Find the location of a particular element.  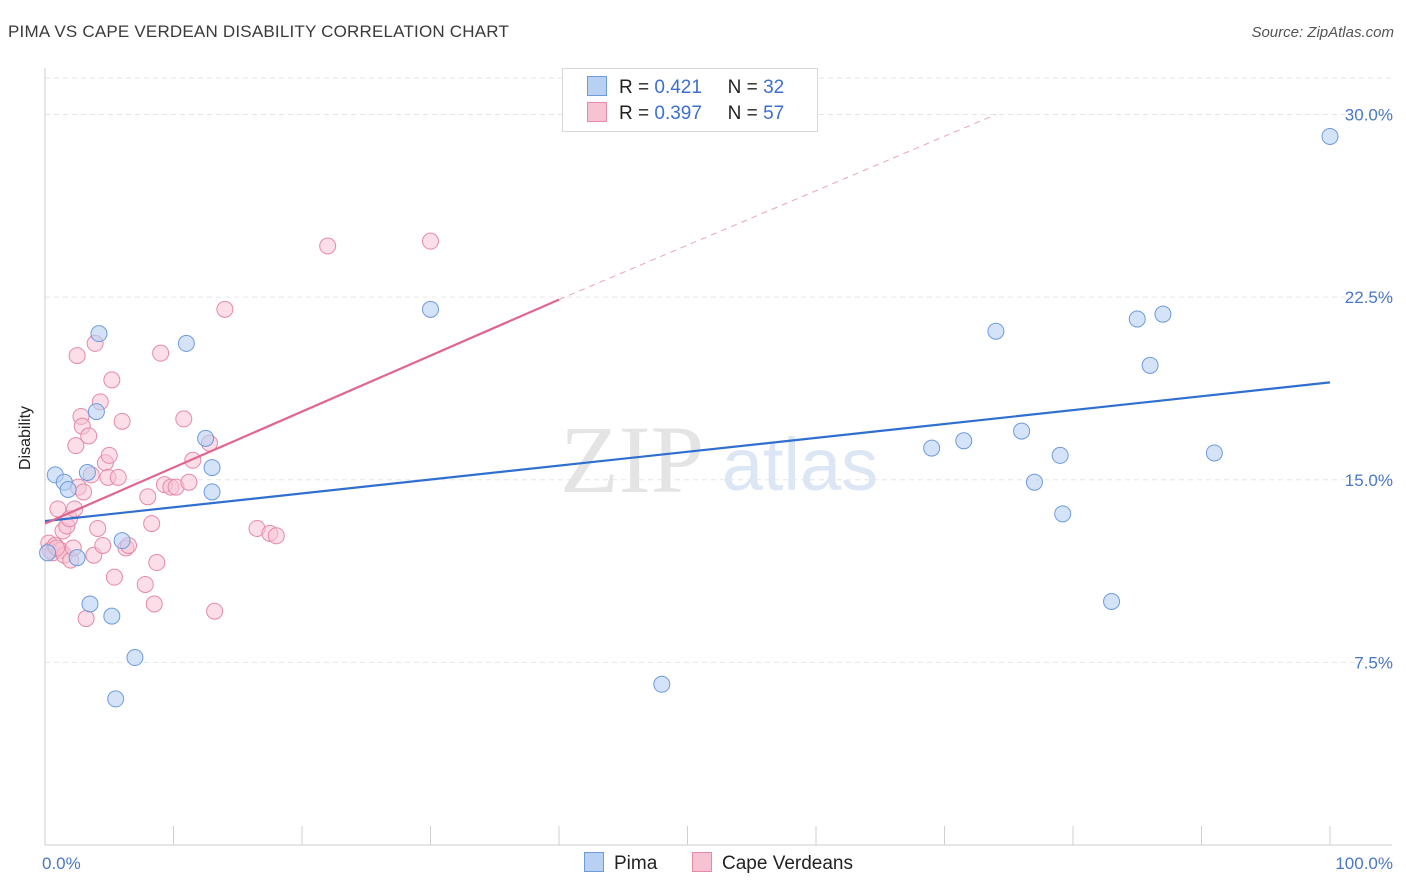

watermark-atlas: atlas is located at coordinates (800, 464).